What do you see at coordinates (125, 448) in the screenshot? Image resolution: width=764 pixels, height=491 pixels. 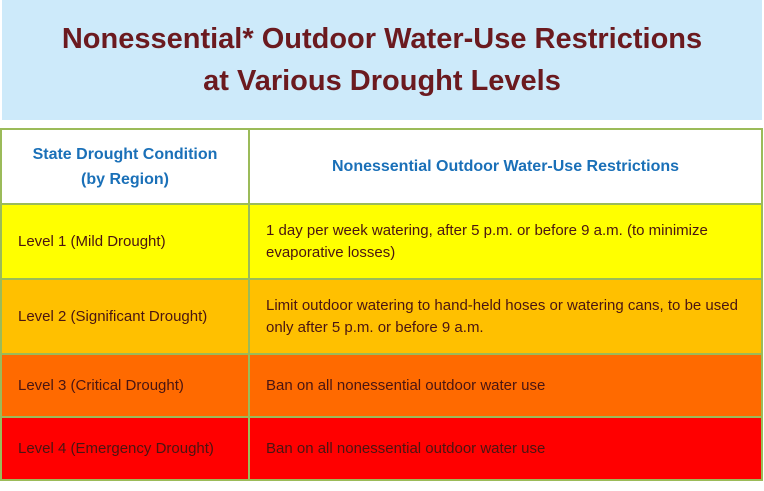 I see `level-cell: Level 4 (Emergency Drought)` at bounding box center [125, 448].